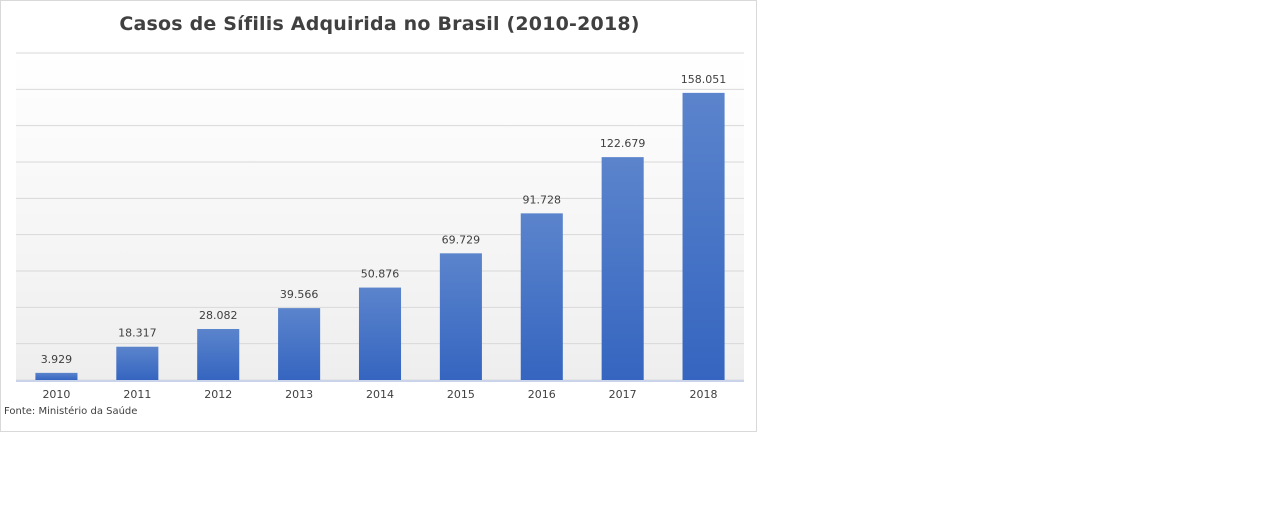  What do you see at coordinates (56, 376) in the screenshot?
I see `bar-2010` at bounding box center [56, 376].